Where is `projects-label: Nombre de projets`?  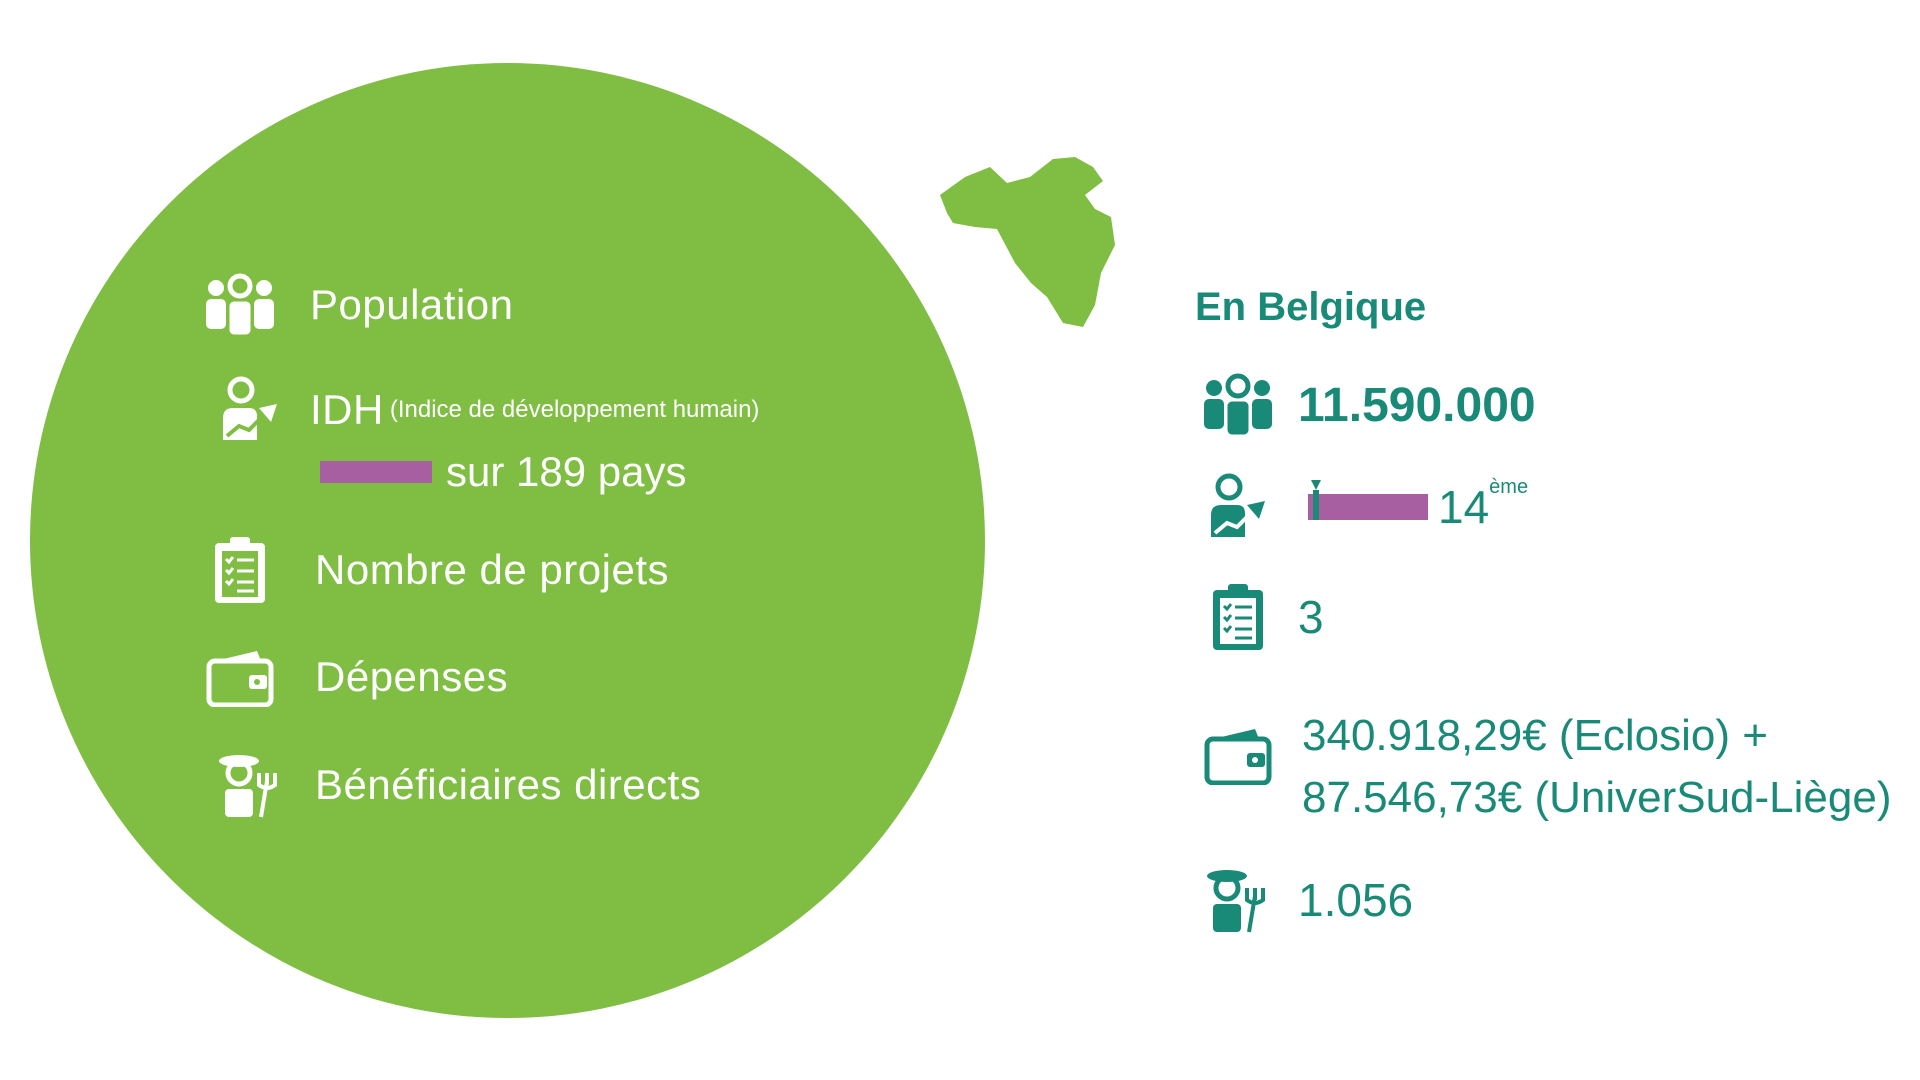
projects-label: Nombre de projets is located at coordinates (492, 569).